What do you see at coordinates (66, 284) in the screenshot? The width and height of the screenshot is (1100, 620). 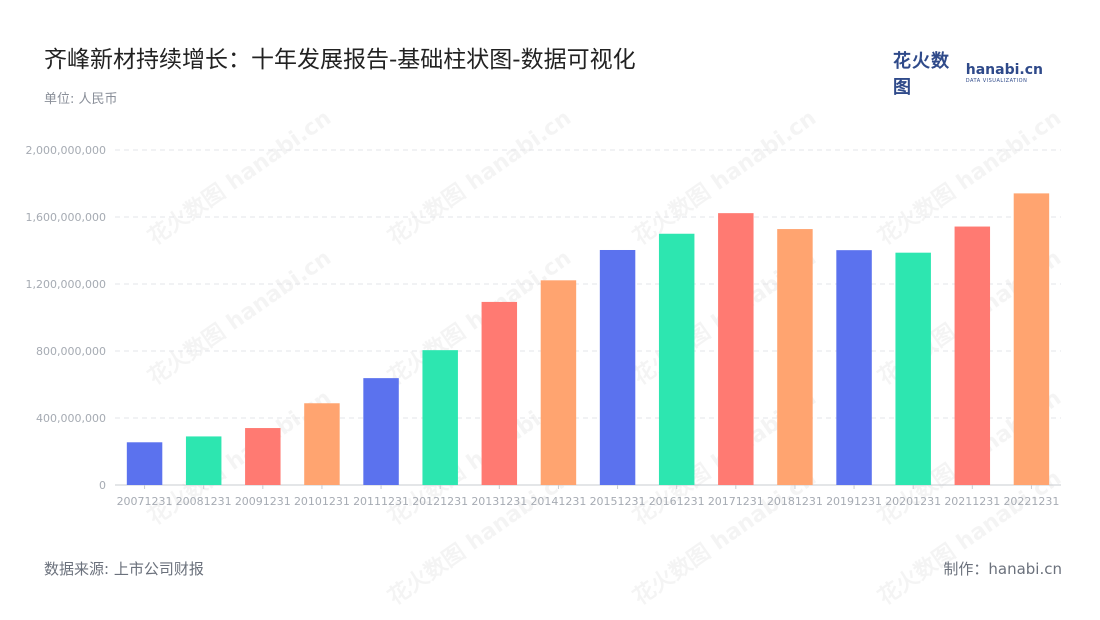 I see `y-tick-label: 1,200,000,000` at bounding box center [66, 284].